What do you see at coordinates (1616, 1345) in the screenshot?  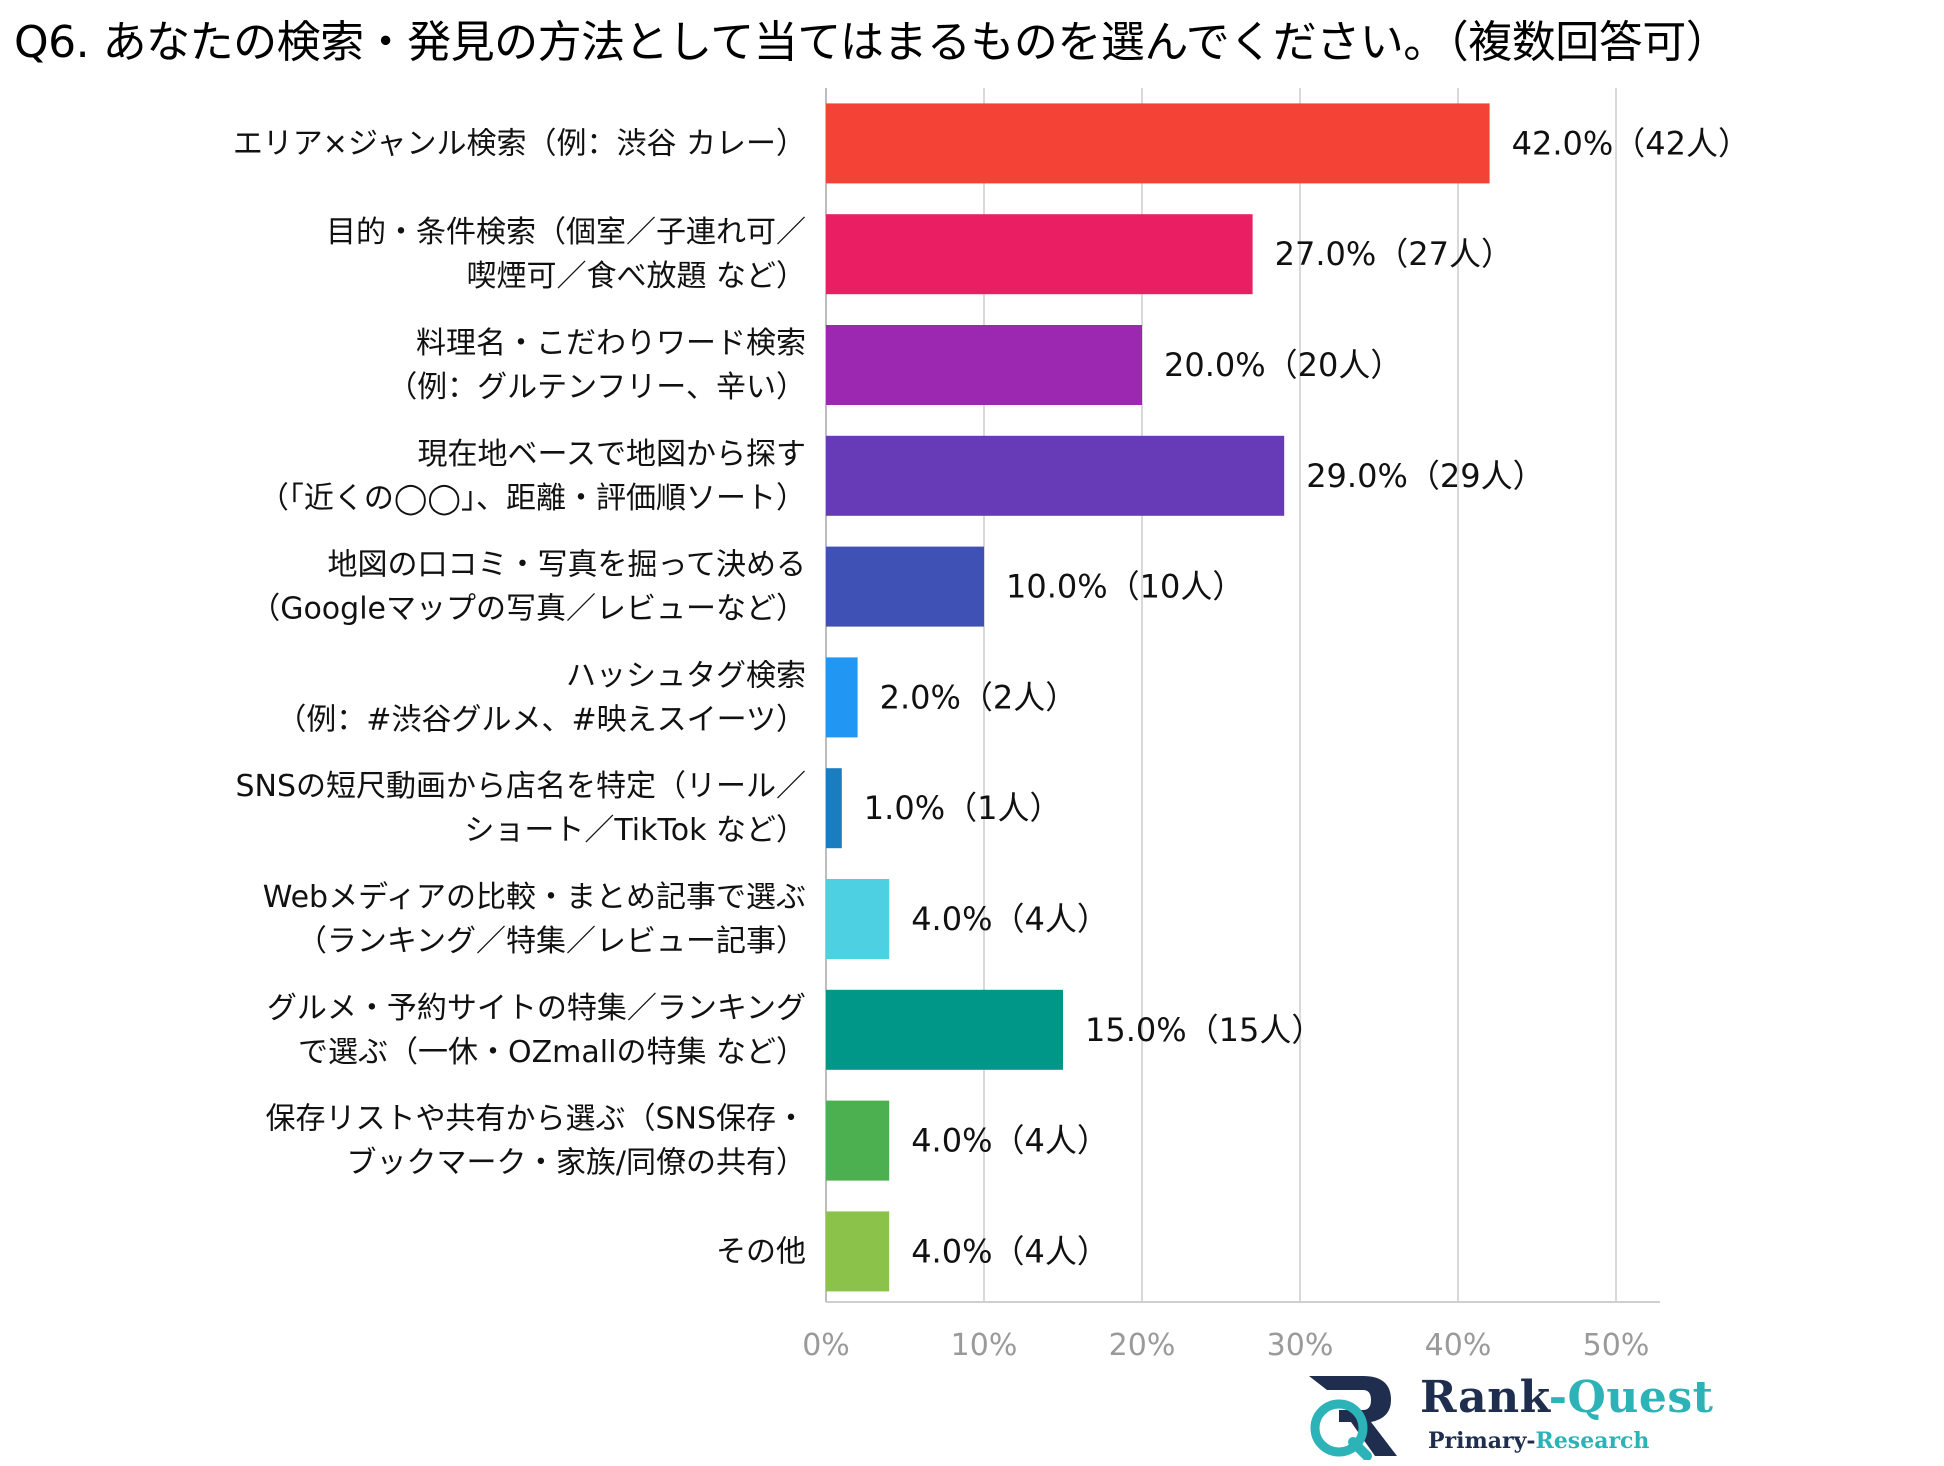 I see `x-tick-label: 50%` at bounding box center [1616, 1345].